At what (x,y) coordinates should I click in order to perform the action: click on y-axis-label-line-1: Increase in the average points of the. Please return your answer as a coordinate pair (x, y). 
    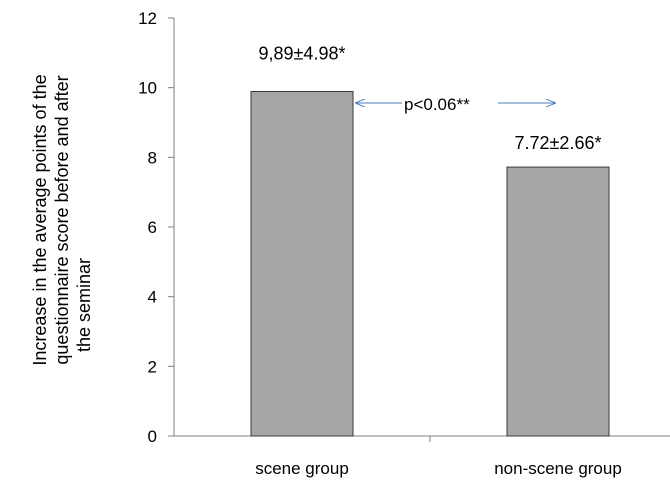
    Looking at the image, I should click on (40, 219).